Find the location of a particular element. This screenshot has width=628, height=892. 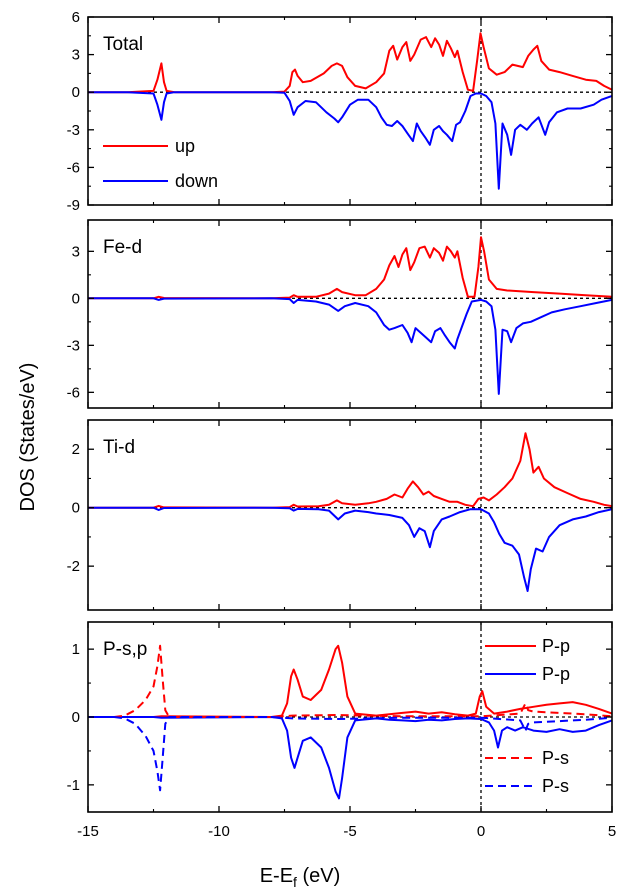

x-axis-title: E-Ef (eV) is located at coordinates (300, 877).